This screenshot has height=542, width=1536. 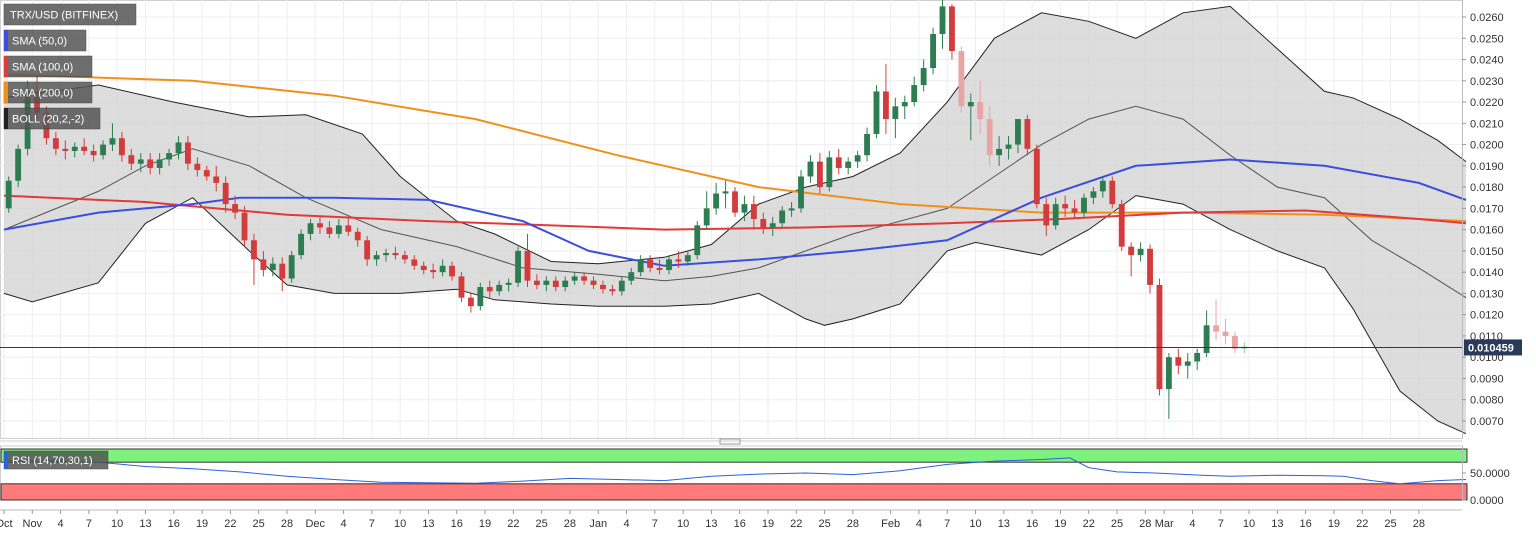 What do you see at coordinates (734, 492) in the screenshot?
I see `rsi-oversold-zone` at bounding box center [734, 492].